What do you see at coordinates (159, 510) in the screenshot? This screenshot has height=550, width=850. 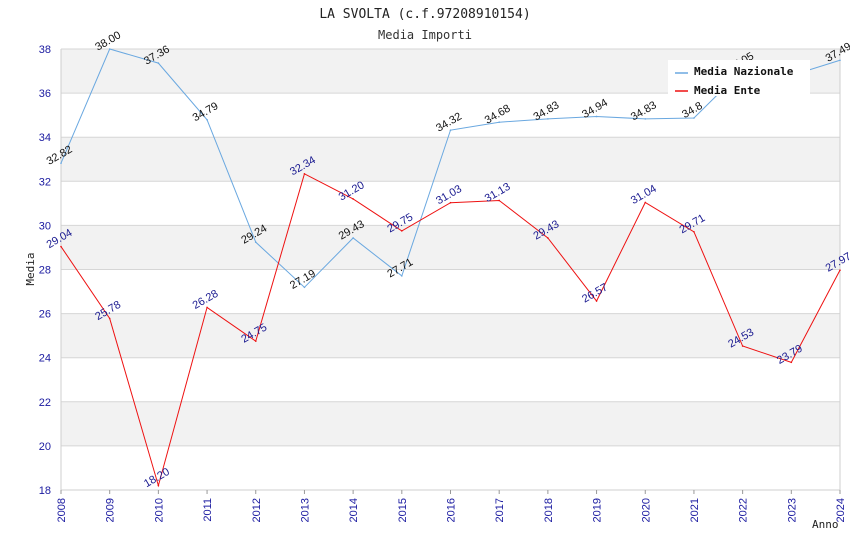 I see `x-tick-label: 2010` at bounding box center [159, 510].